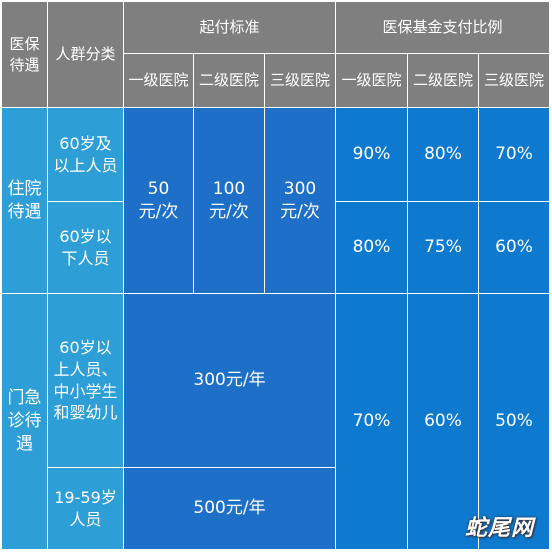 This screenshot has width=552, height=554. What do you see at coordinates (230, 509) in the screenshot?
I see `outpatient-deductible-row2: 500元/年` at bounding box center [230, 509].